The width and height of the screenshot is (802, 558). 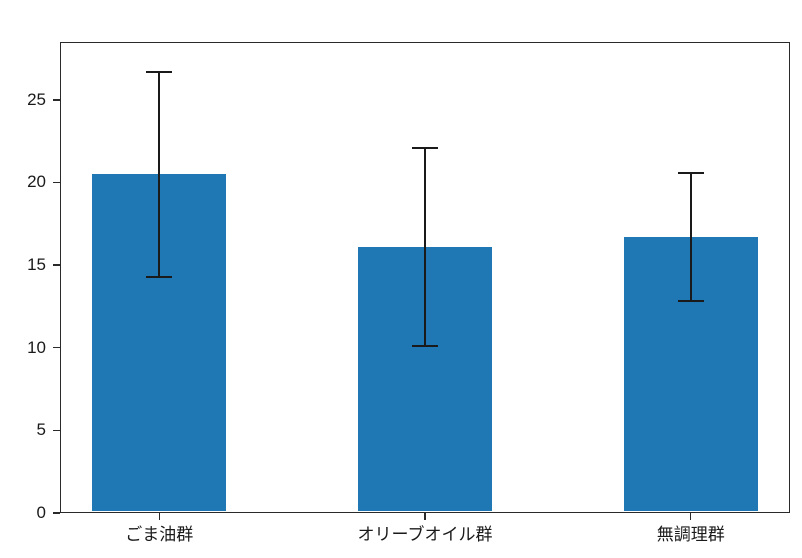 What do you see at coordinates (425, 534) in the screenshot?
I see `x-tick-label: オリーブオイル群` at bounding box center [425, 534].